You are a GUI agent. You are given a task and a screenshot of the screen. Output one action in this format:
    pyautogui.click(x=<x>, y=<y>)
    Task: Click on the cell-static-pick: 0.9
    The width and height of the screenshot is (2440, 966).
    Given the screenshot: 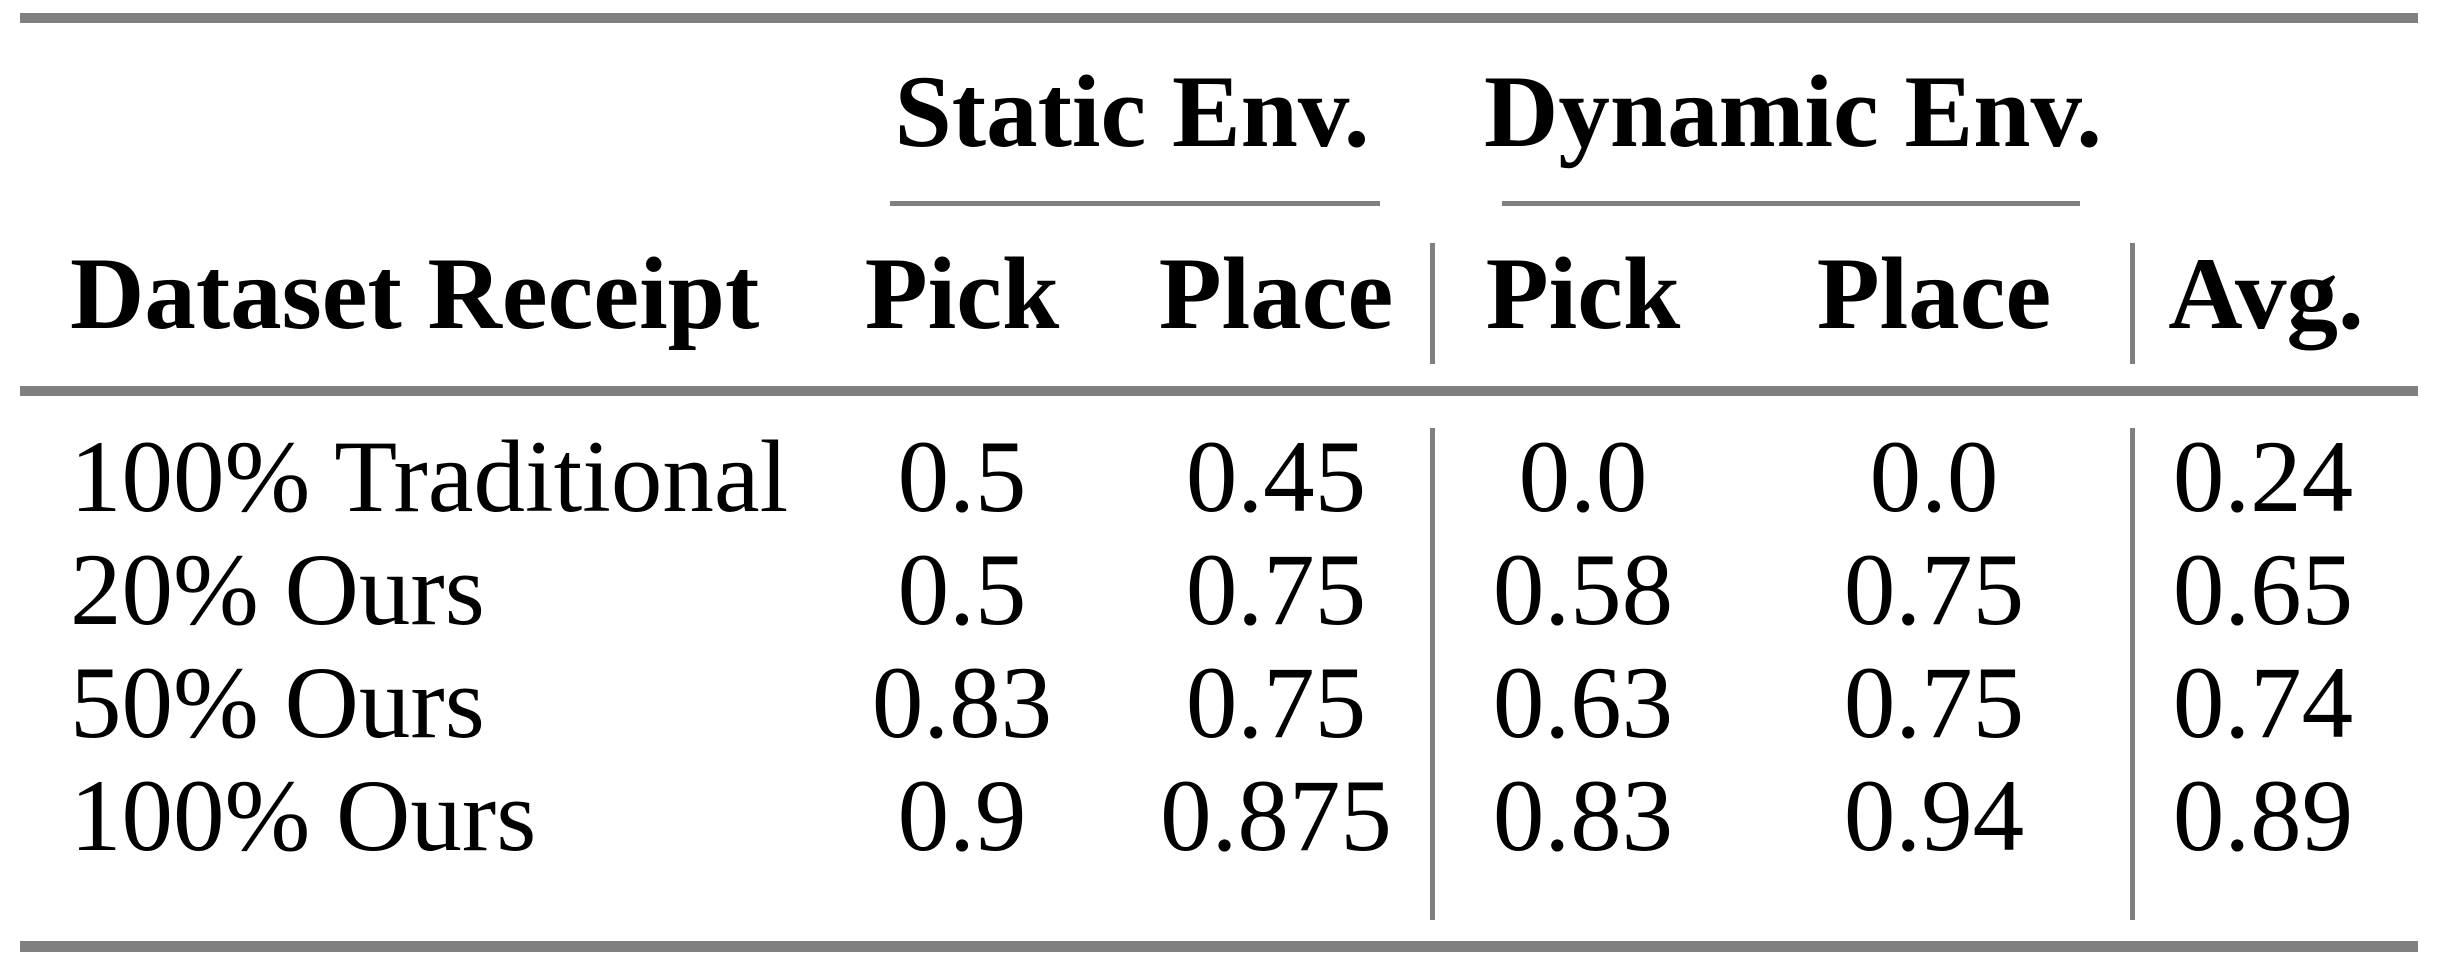 What is the action you would take?
    pyautogui.click(x=962, y=816)
    